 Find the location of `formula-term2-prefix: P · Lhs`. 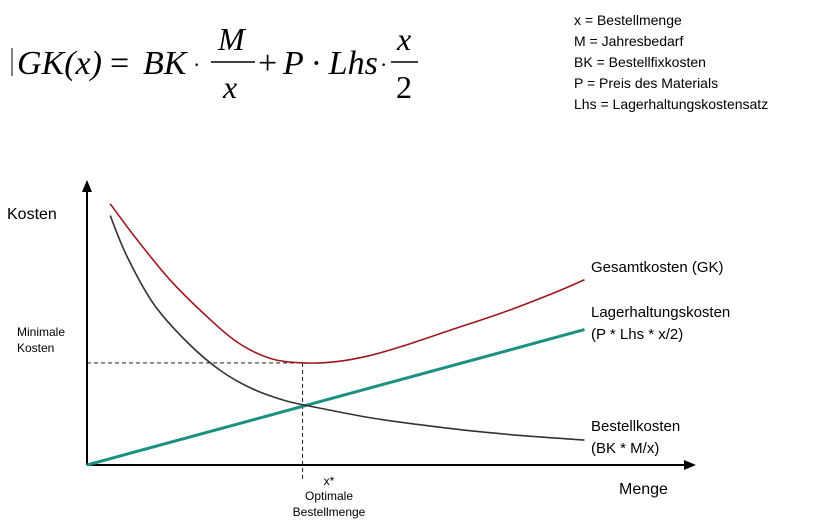

formula-term2-prefix: P · Lhs is located at coordinates (330, 63).